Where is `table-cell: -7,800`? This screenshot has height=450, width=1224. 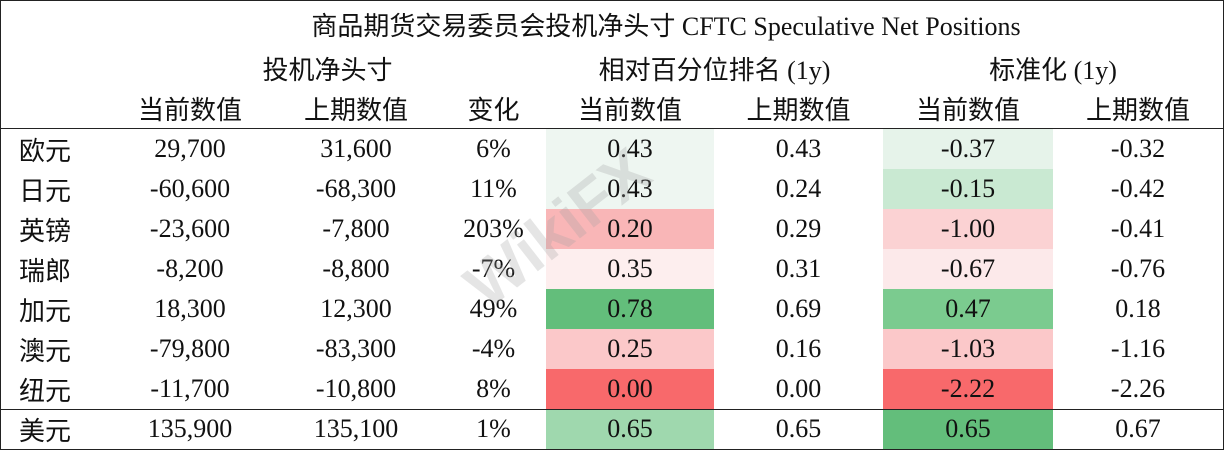
table-cell: -7,800 is located at coordinates (356, 228).